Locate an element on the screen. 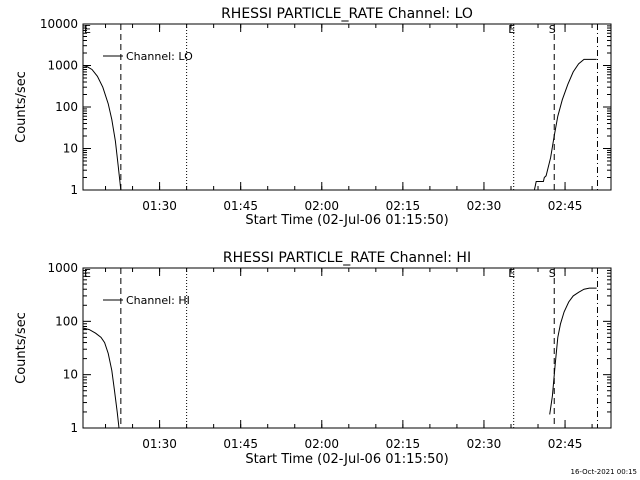 This screenshot has height=480, width=640. chart-title: RHESSI PARTICLE_RATE Channel: HI is located at coordinates (347, 258).